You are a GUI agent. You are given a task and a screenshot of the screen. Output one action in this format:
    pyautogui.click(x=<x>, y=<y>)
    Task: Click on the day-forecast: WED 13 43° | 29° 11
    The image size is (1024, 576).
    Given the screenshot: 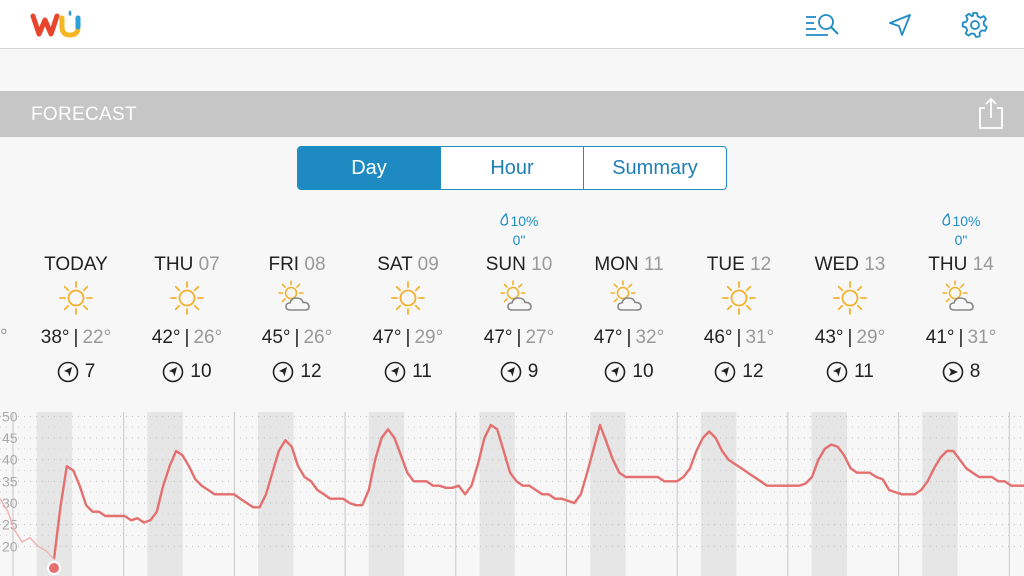 What is the action you would take?
    pyautogui.click(x=850, y=300)
    